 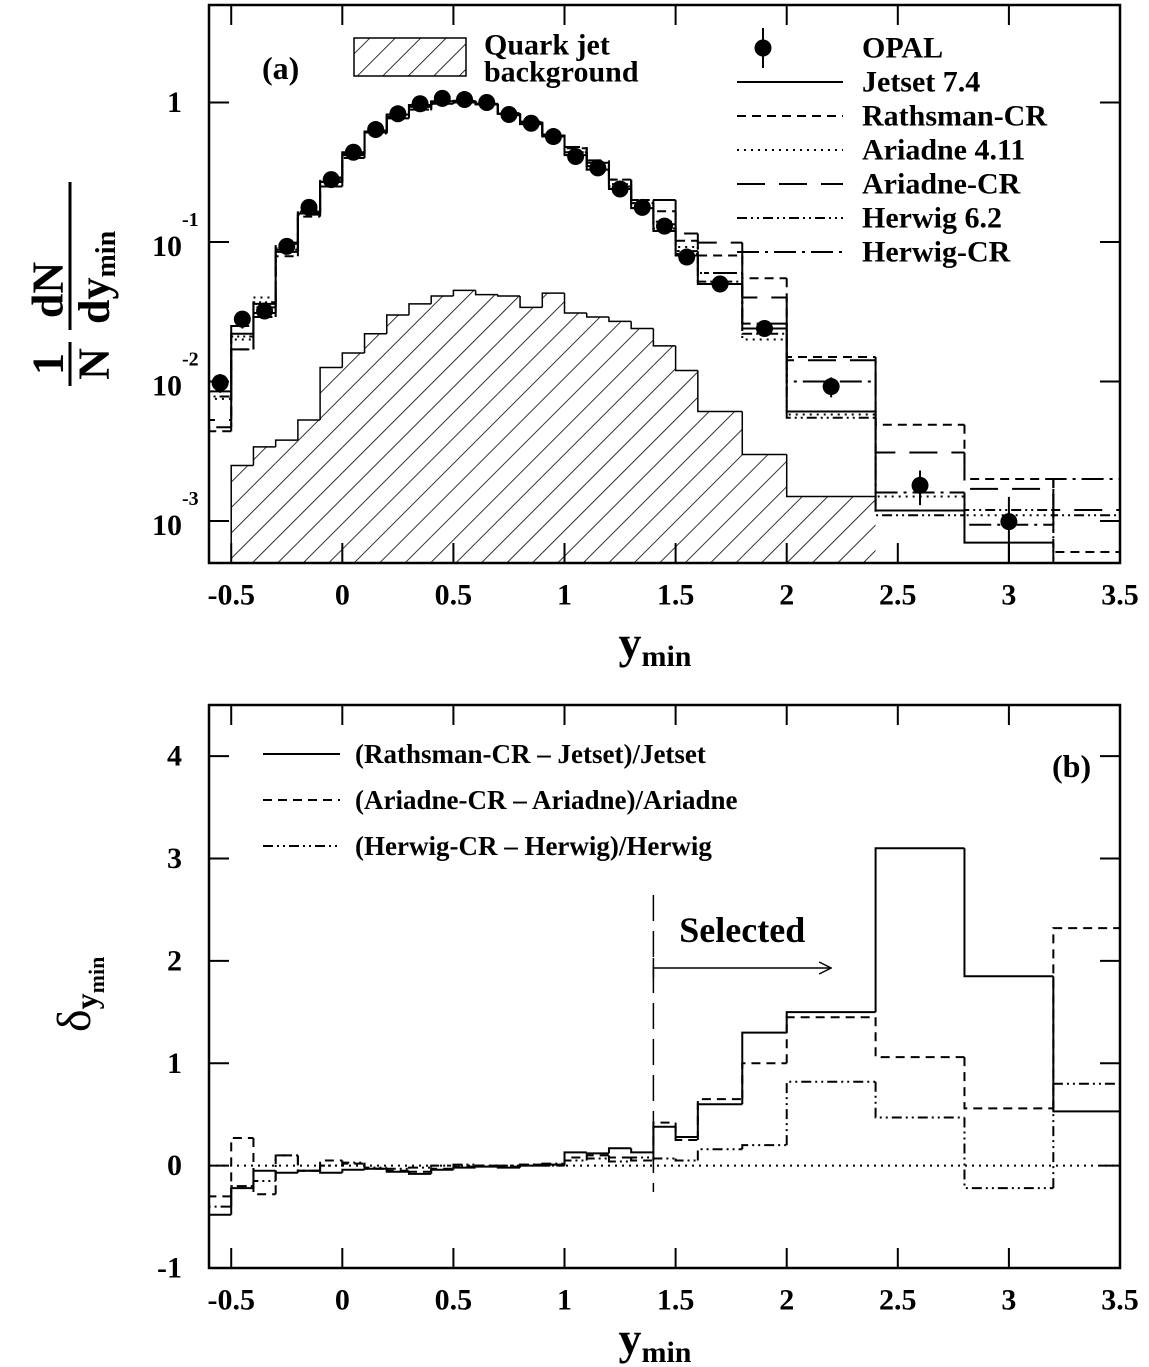 I want to click on y-label-subsub: min, so click(x=96, y=975).